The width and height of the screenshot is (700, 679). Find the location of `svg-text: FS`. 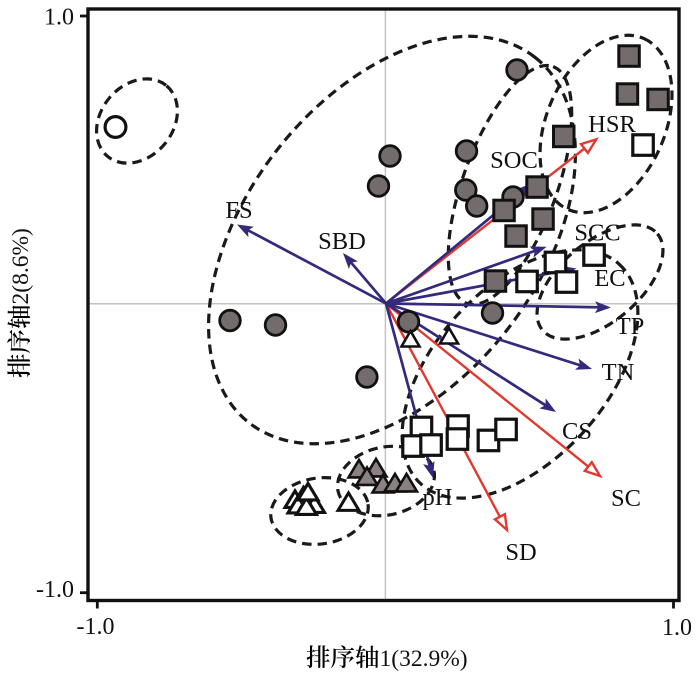

svg-text: FS is located at coordinates (238, 210).